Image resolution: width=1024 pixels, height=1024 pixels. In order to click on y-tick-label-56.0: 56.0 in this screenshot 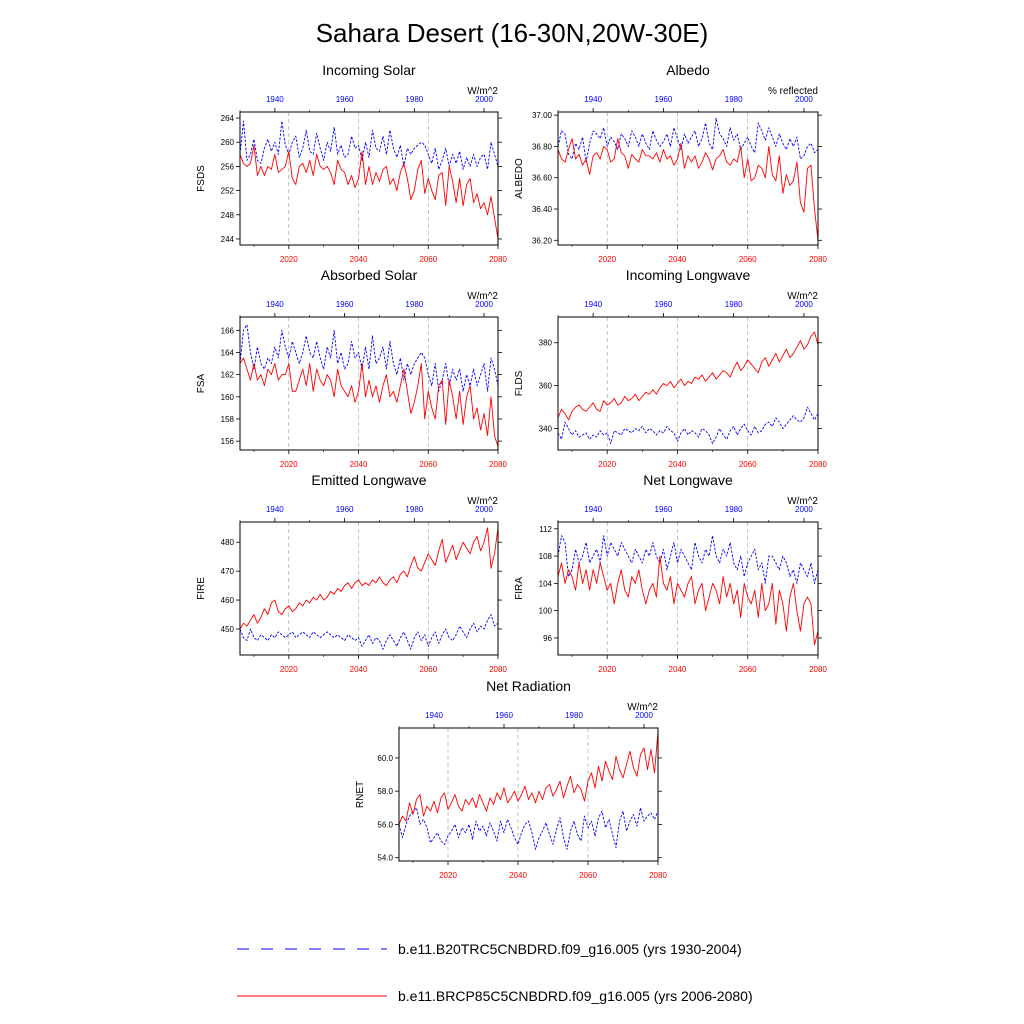, I will do `click(385, 824)`.